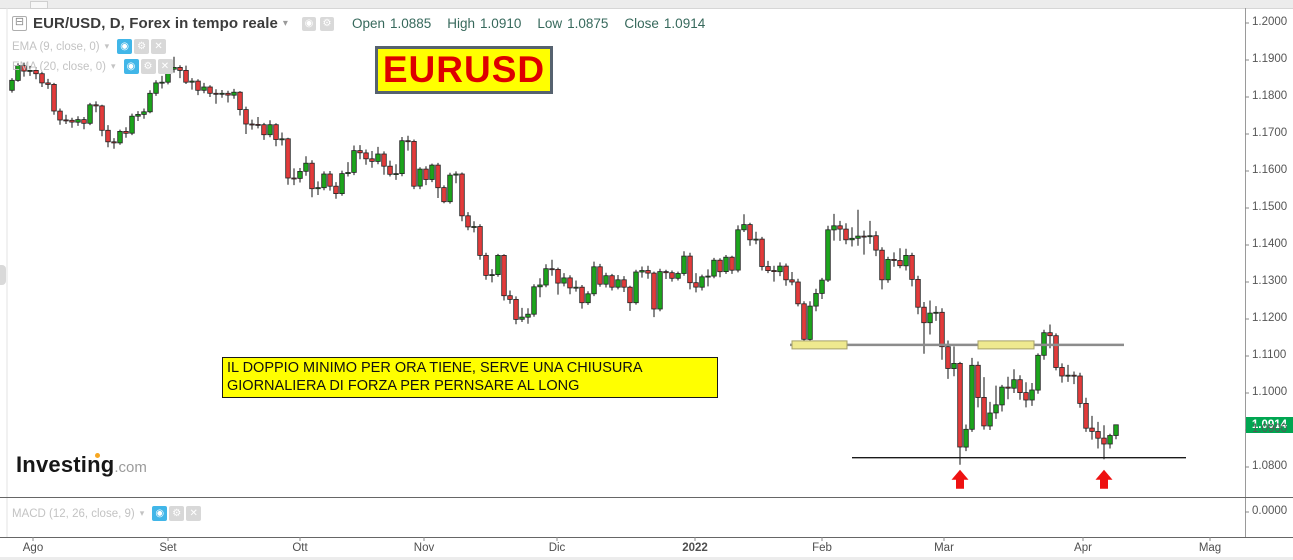 Image resolution: width=1293 pixels, height=560 pixels. Describe the element at coordinates (300, 548) in the screenshot. I see `month-label: Ott` at that location.